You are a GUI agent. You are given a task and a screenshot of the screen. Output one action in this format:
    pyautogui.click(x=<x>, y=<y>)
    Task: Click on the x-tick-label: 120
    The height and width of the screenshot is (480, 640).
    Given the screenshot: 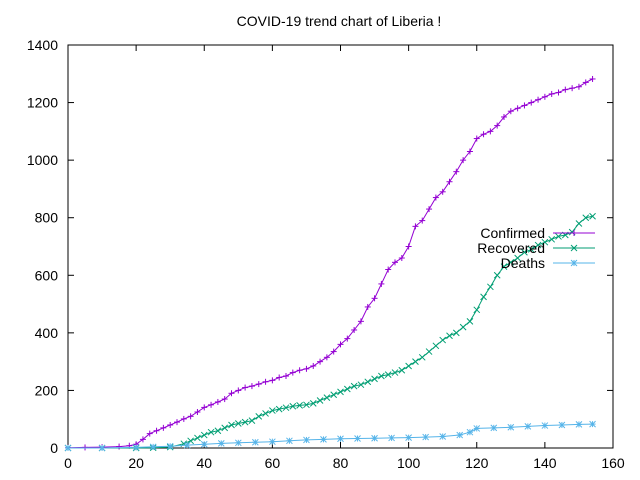 What is the action you would take?
    pyautogui.click(x=477, y=463)
    